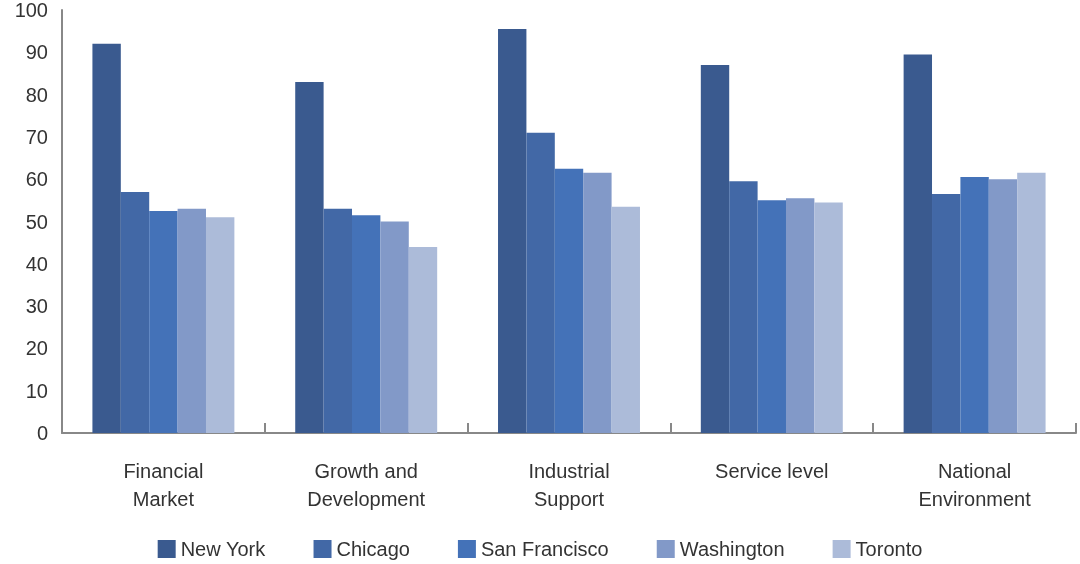 This screenshot has height=564, width=1080. What do you see at coordinates (544, 549) in the screenshot?
I see `legend-label: San Francisco` at bounding box center [544, 549].